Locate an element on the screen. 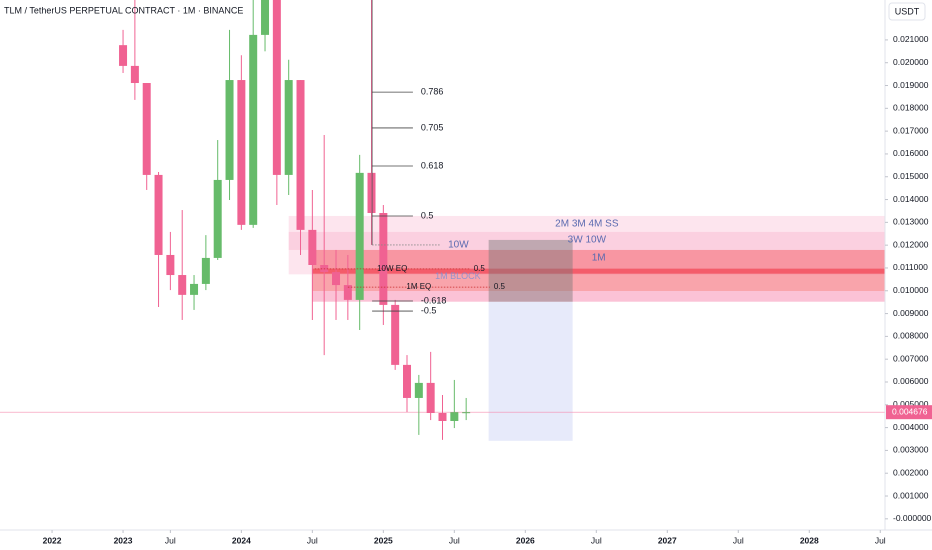  y-tick-label: 0.017000 is located at coordinates (911, 130).